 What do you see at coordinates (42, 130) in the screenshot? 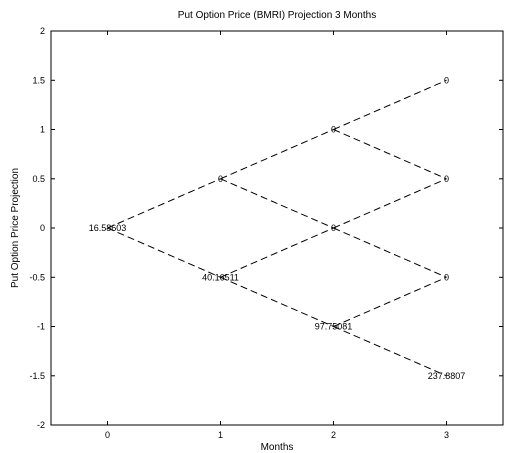
I see `y-tick-label-6: 1` at bounding box center [42, 130].